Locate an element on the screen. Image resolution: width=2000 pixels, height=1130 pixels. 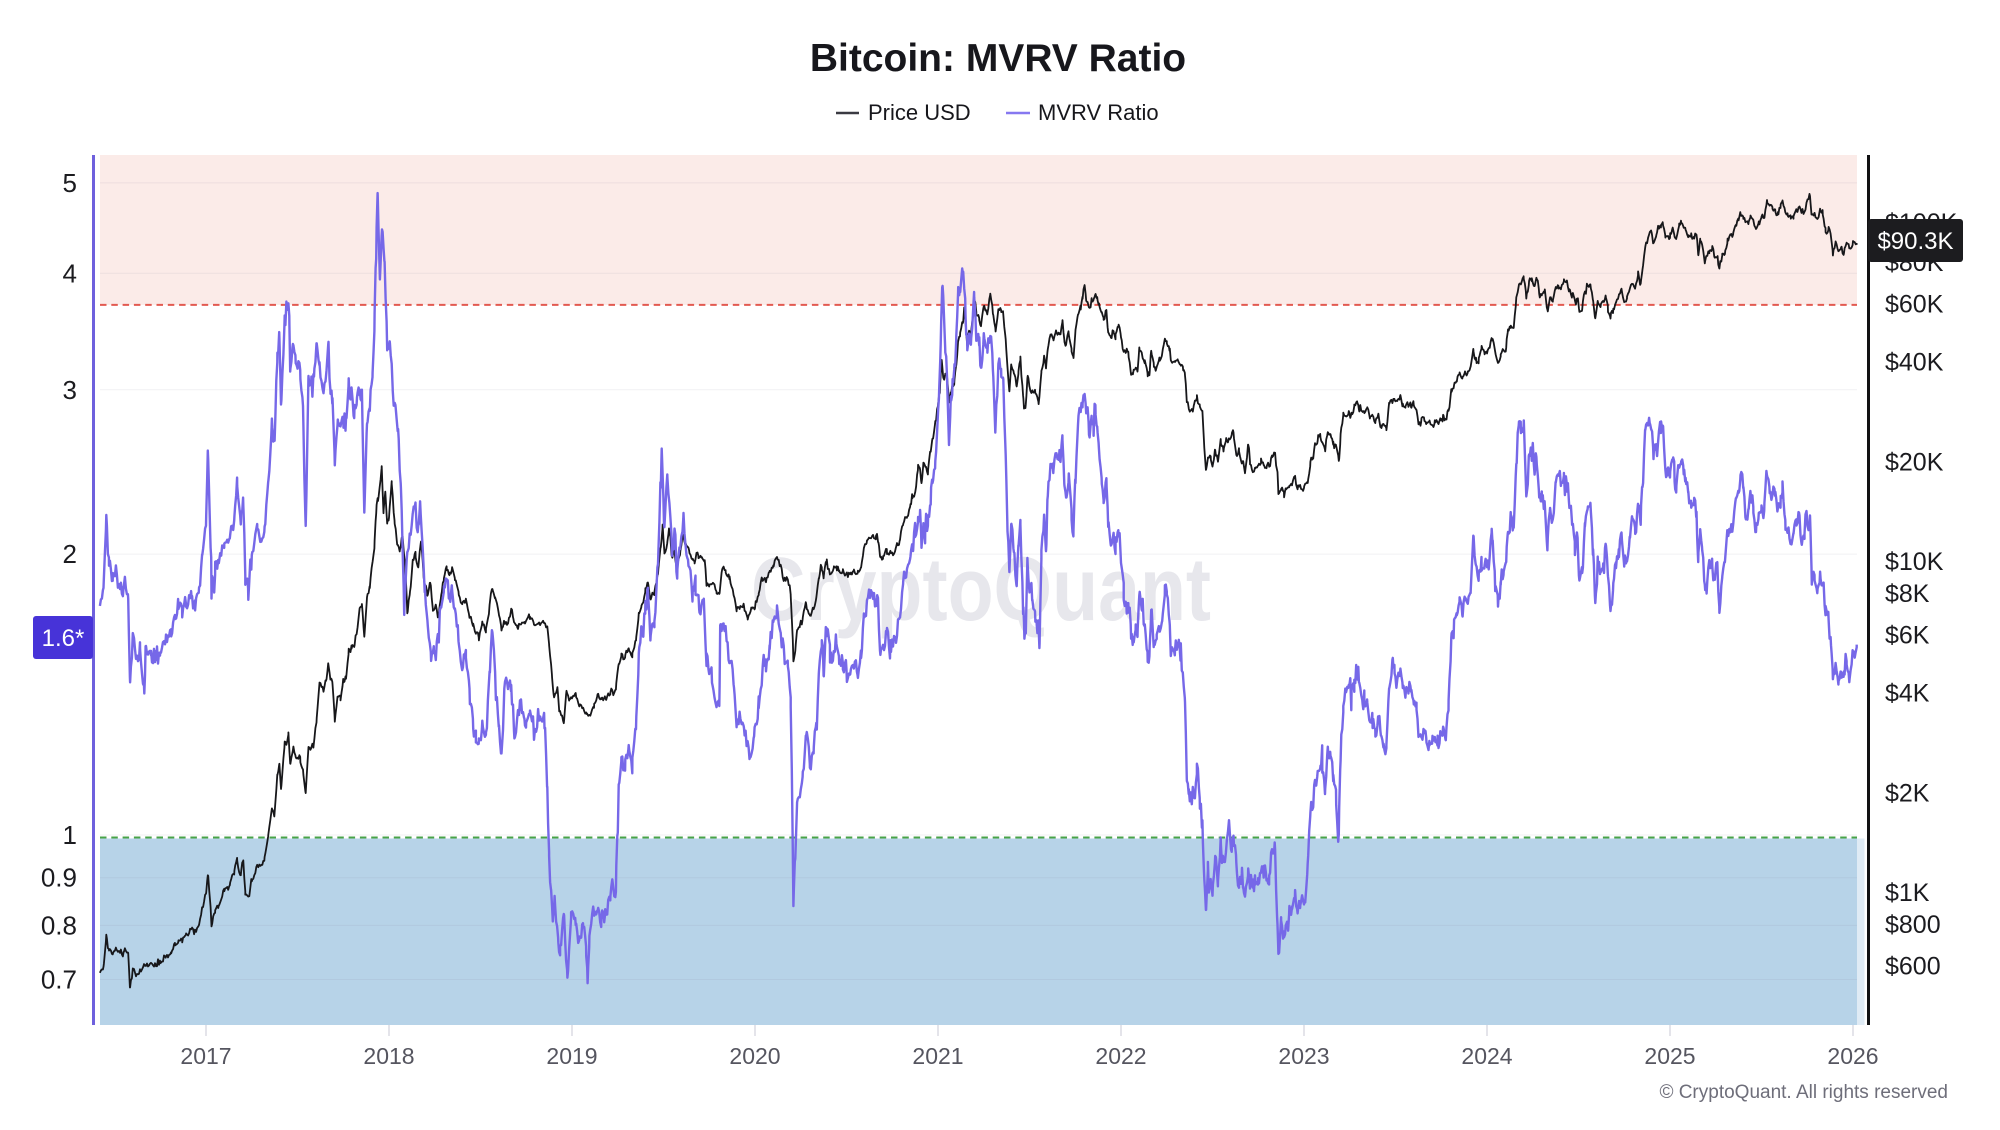
svg-text: $2K is located at coordinates (1907, 793).